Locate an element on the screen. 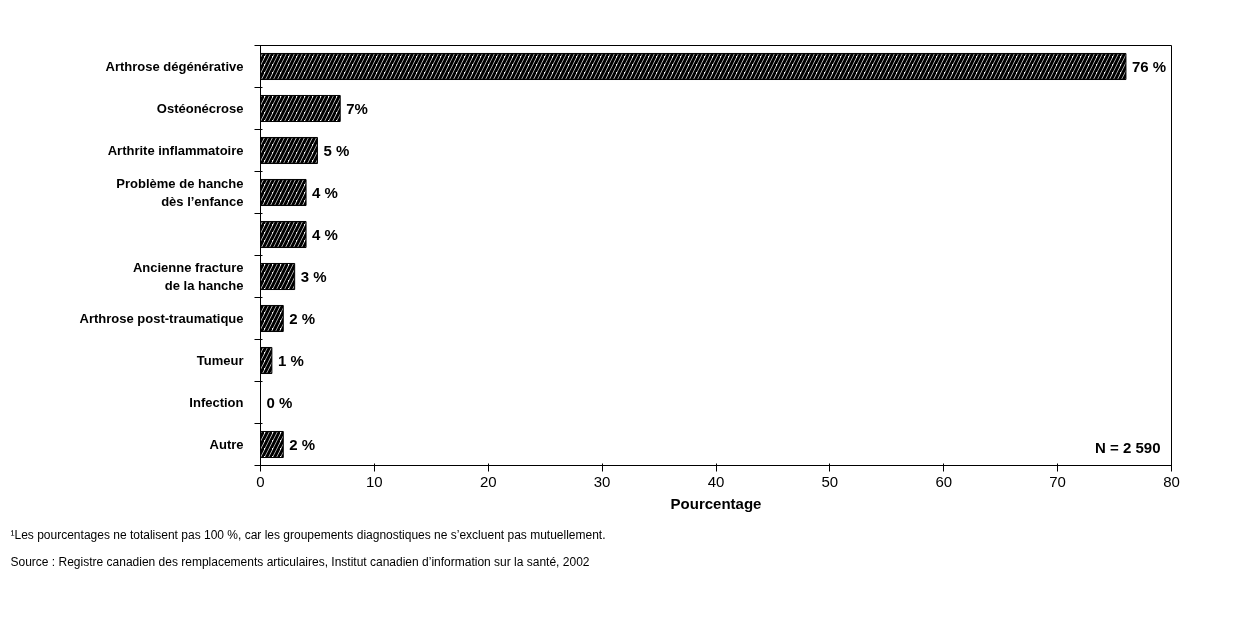 Image resolution: width=1248 pixels, height=620 pixels. annotation: N = 2 590 is located at coordinates (1128, 447).